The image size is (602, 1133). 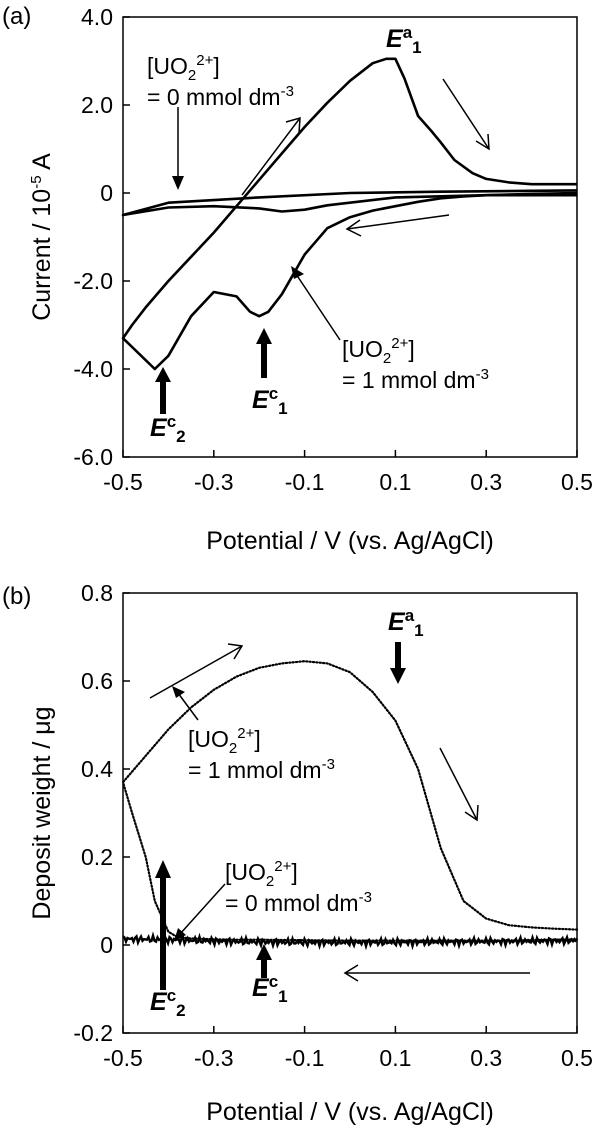 What do you see at coordinates (97, 681) in the screenshot?
I see `y-tick-label: 0.6` at bounding box center [97, 681].